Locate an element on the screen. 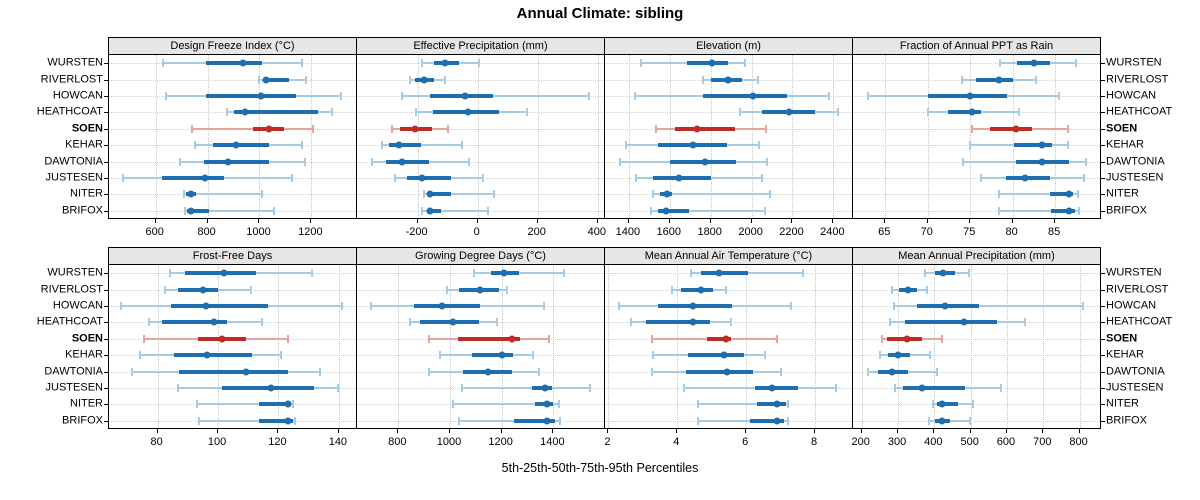 This screenshot has height=500, width=1200. x-tick-label: 500 is located at coordinates (969, 442).